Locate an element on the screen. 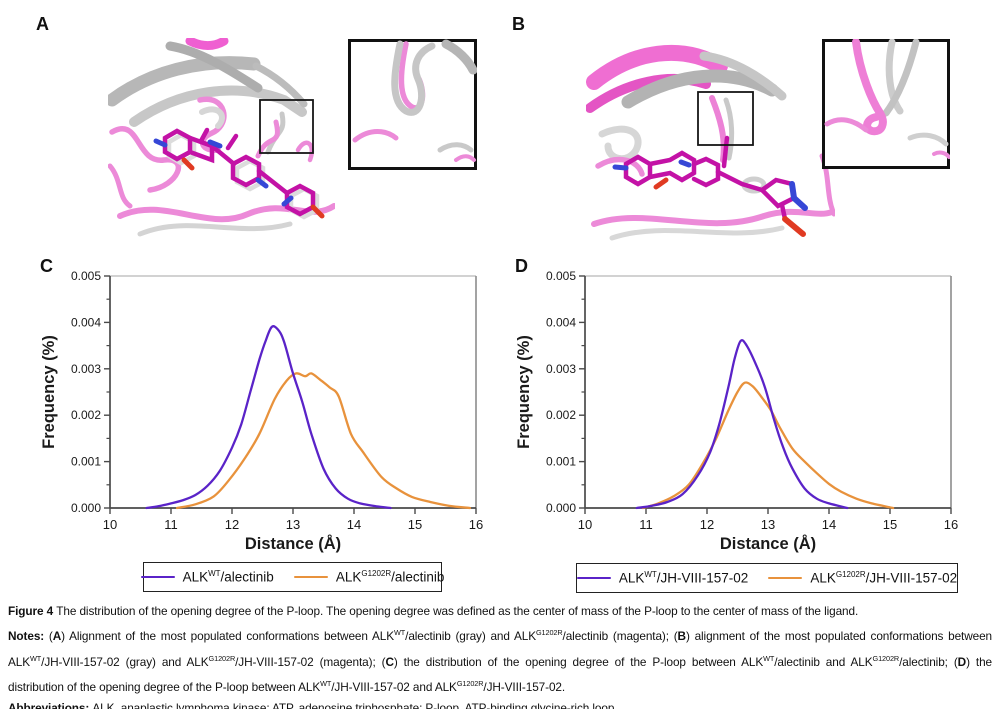 Image resolution: width=1000 pixels, height=709 pixels. legend-entry-alkg1202r-jhviii: ALKG1202R/JH-VIII-157-02 is located at coordinates (862, 578).